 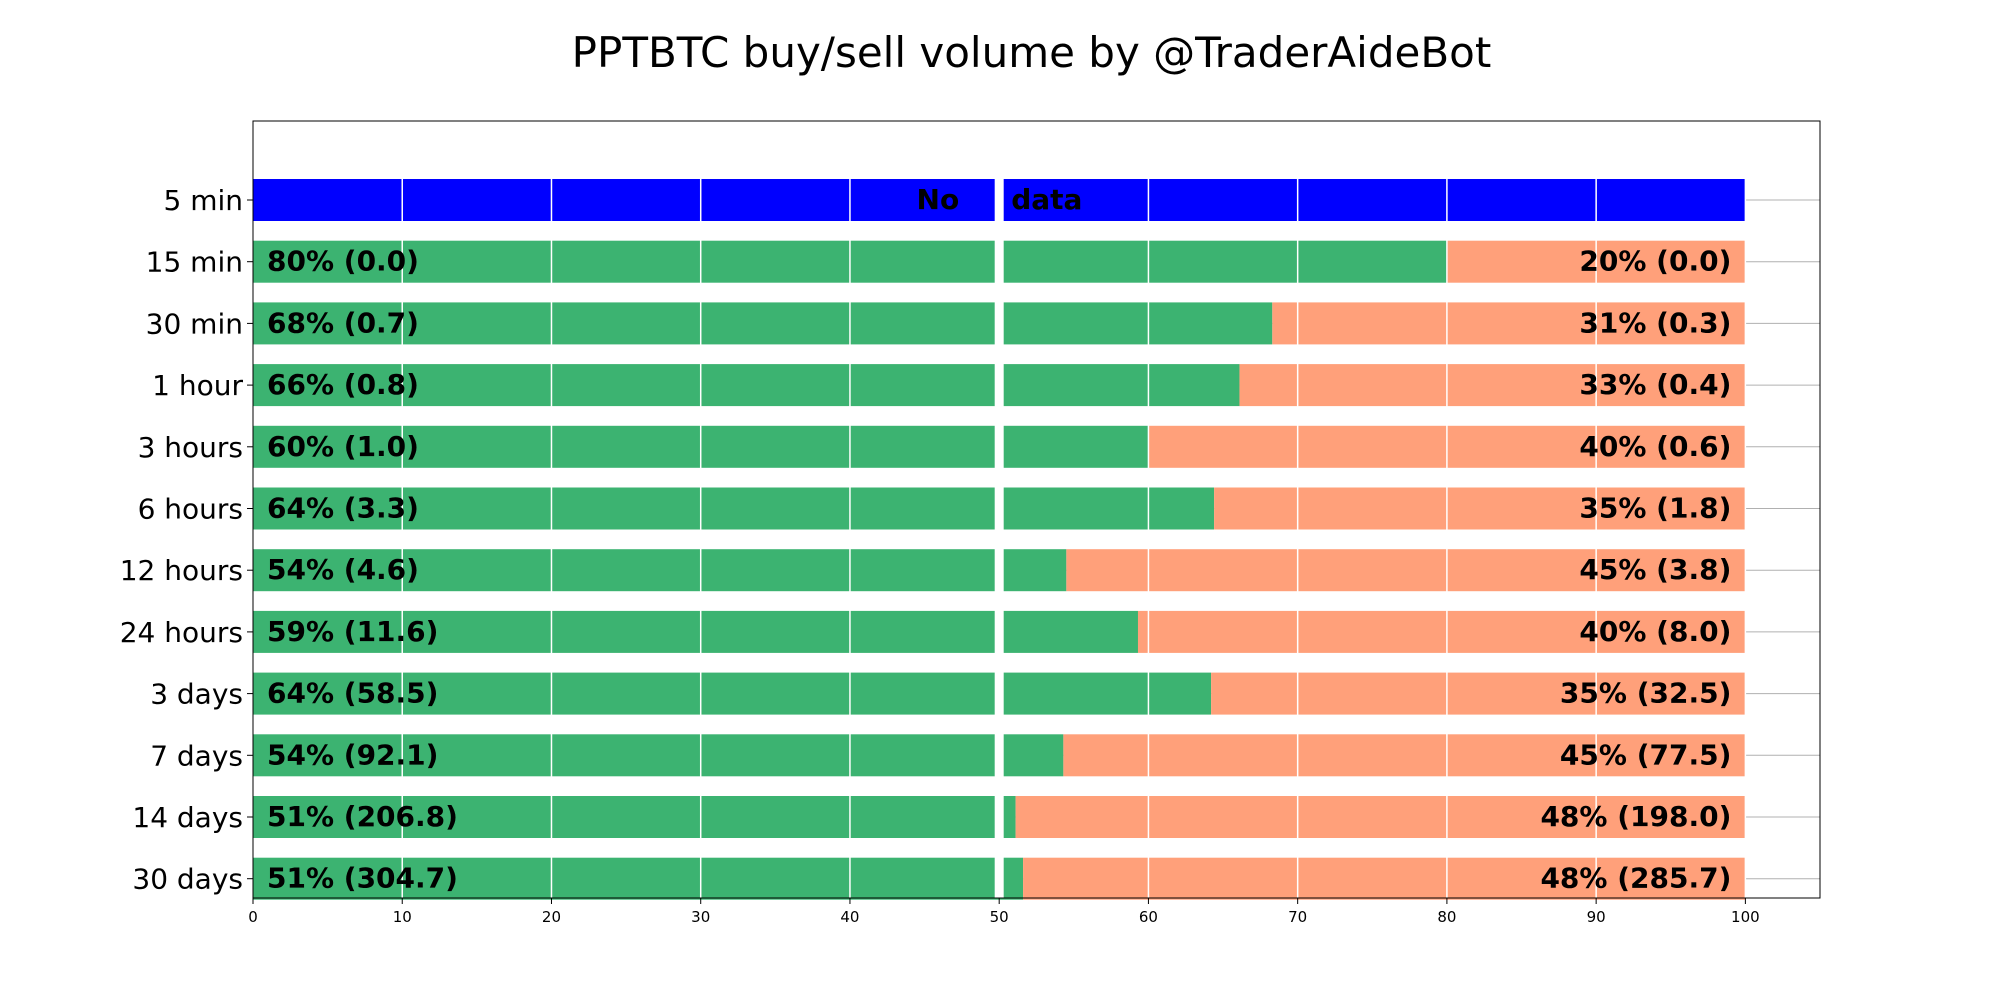 I want to click on buy-value-label: 60% (1.0), so click(x=343, y=446).